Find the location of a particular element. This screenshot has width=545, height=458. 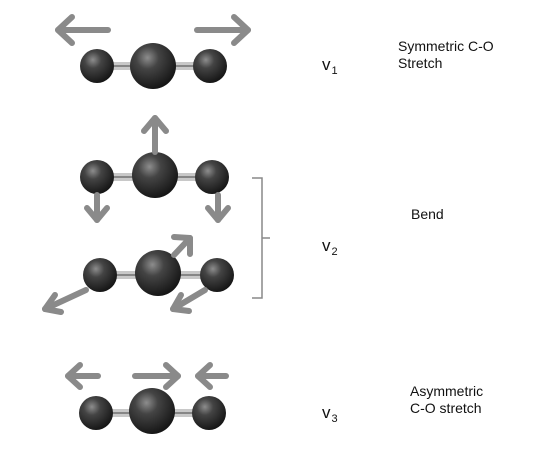

symbol-subscript: 3 is located at coordinates (334, 419).